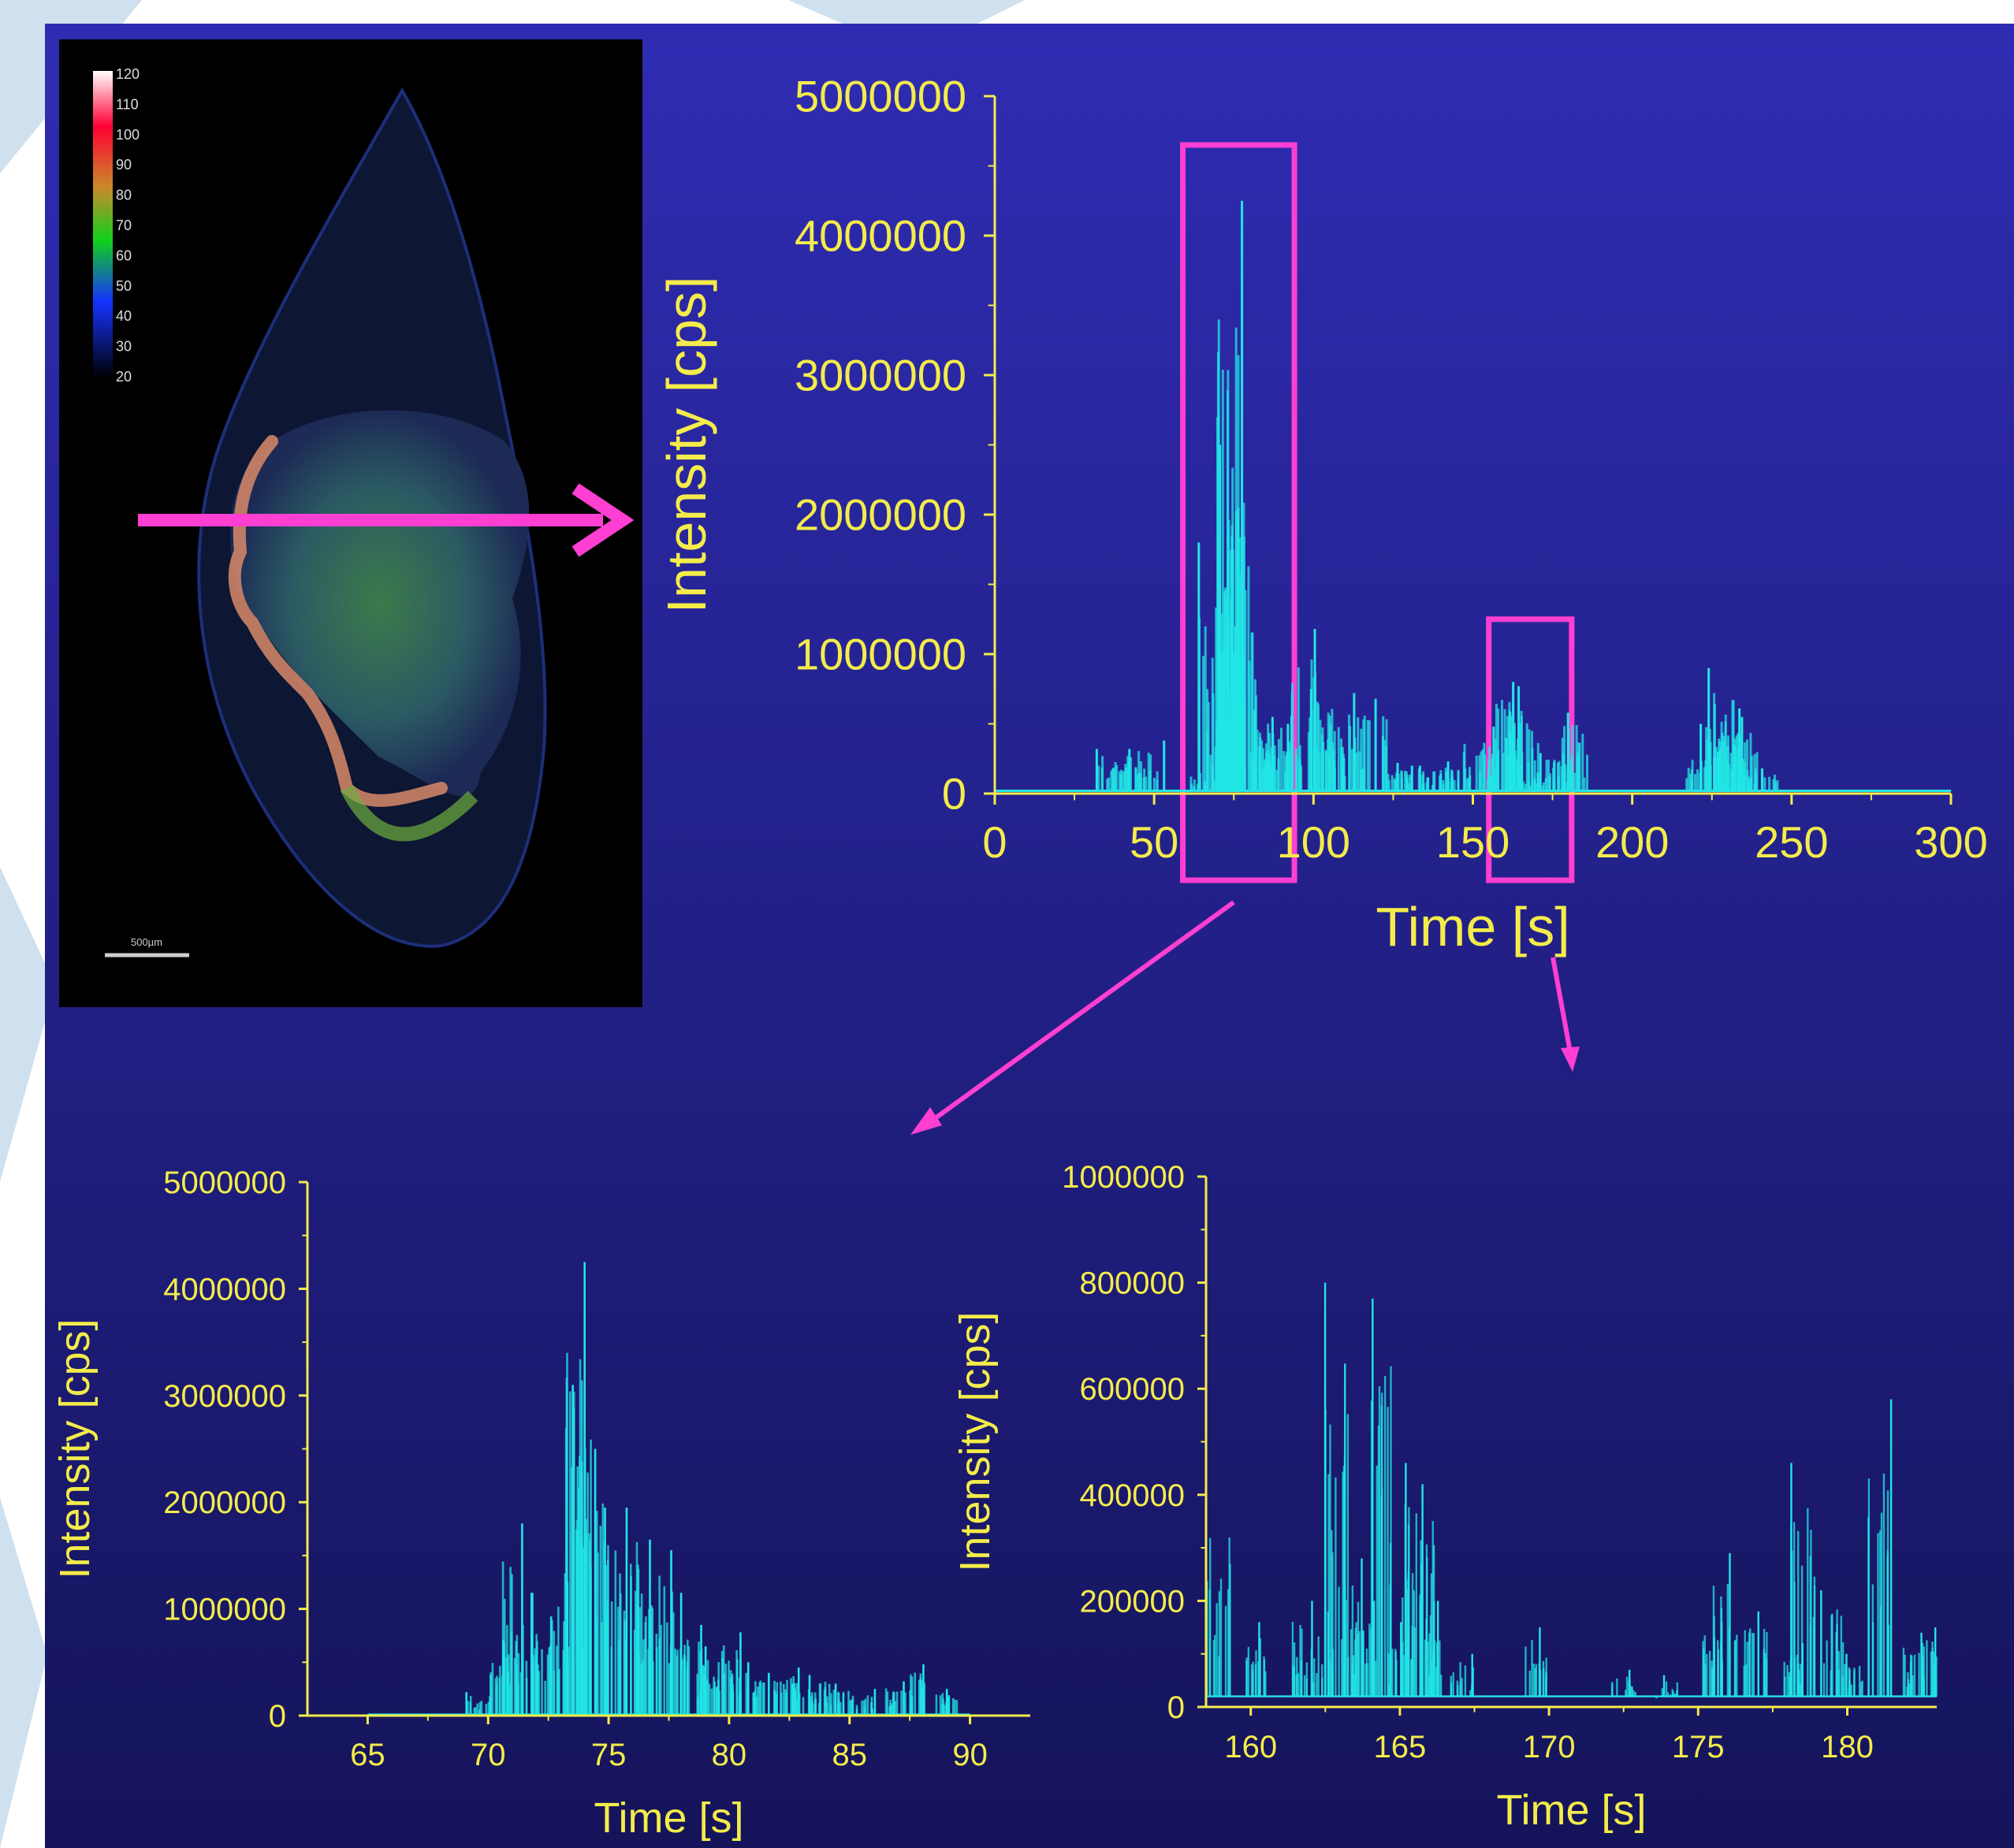  Describe the element at coordinates (128, 104) in the screenshot. I see `colorbar-tick-label: 110` at that location.